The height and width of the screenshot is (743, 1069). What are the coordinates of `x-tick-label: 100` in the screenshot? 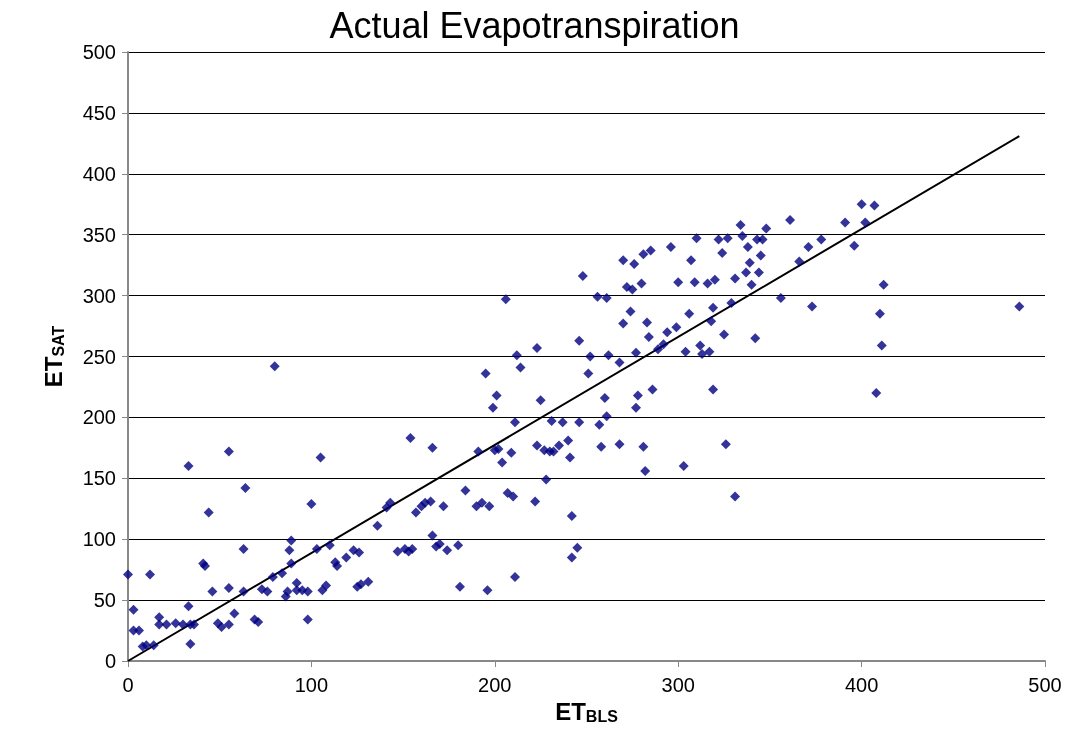 It's located at (311, 685).